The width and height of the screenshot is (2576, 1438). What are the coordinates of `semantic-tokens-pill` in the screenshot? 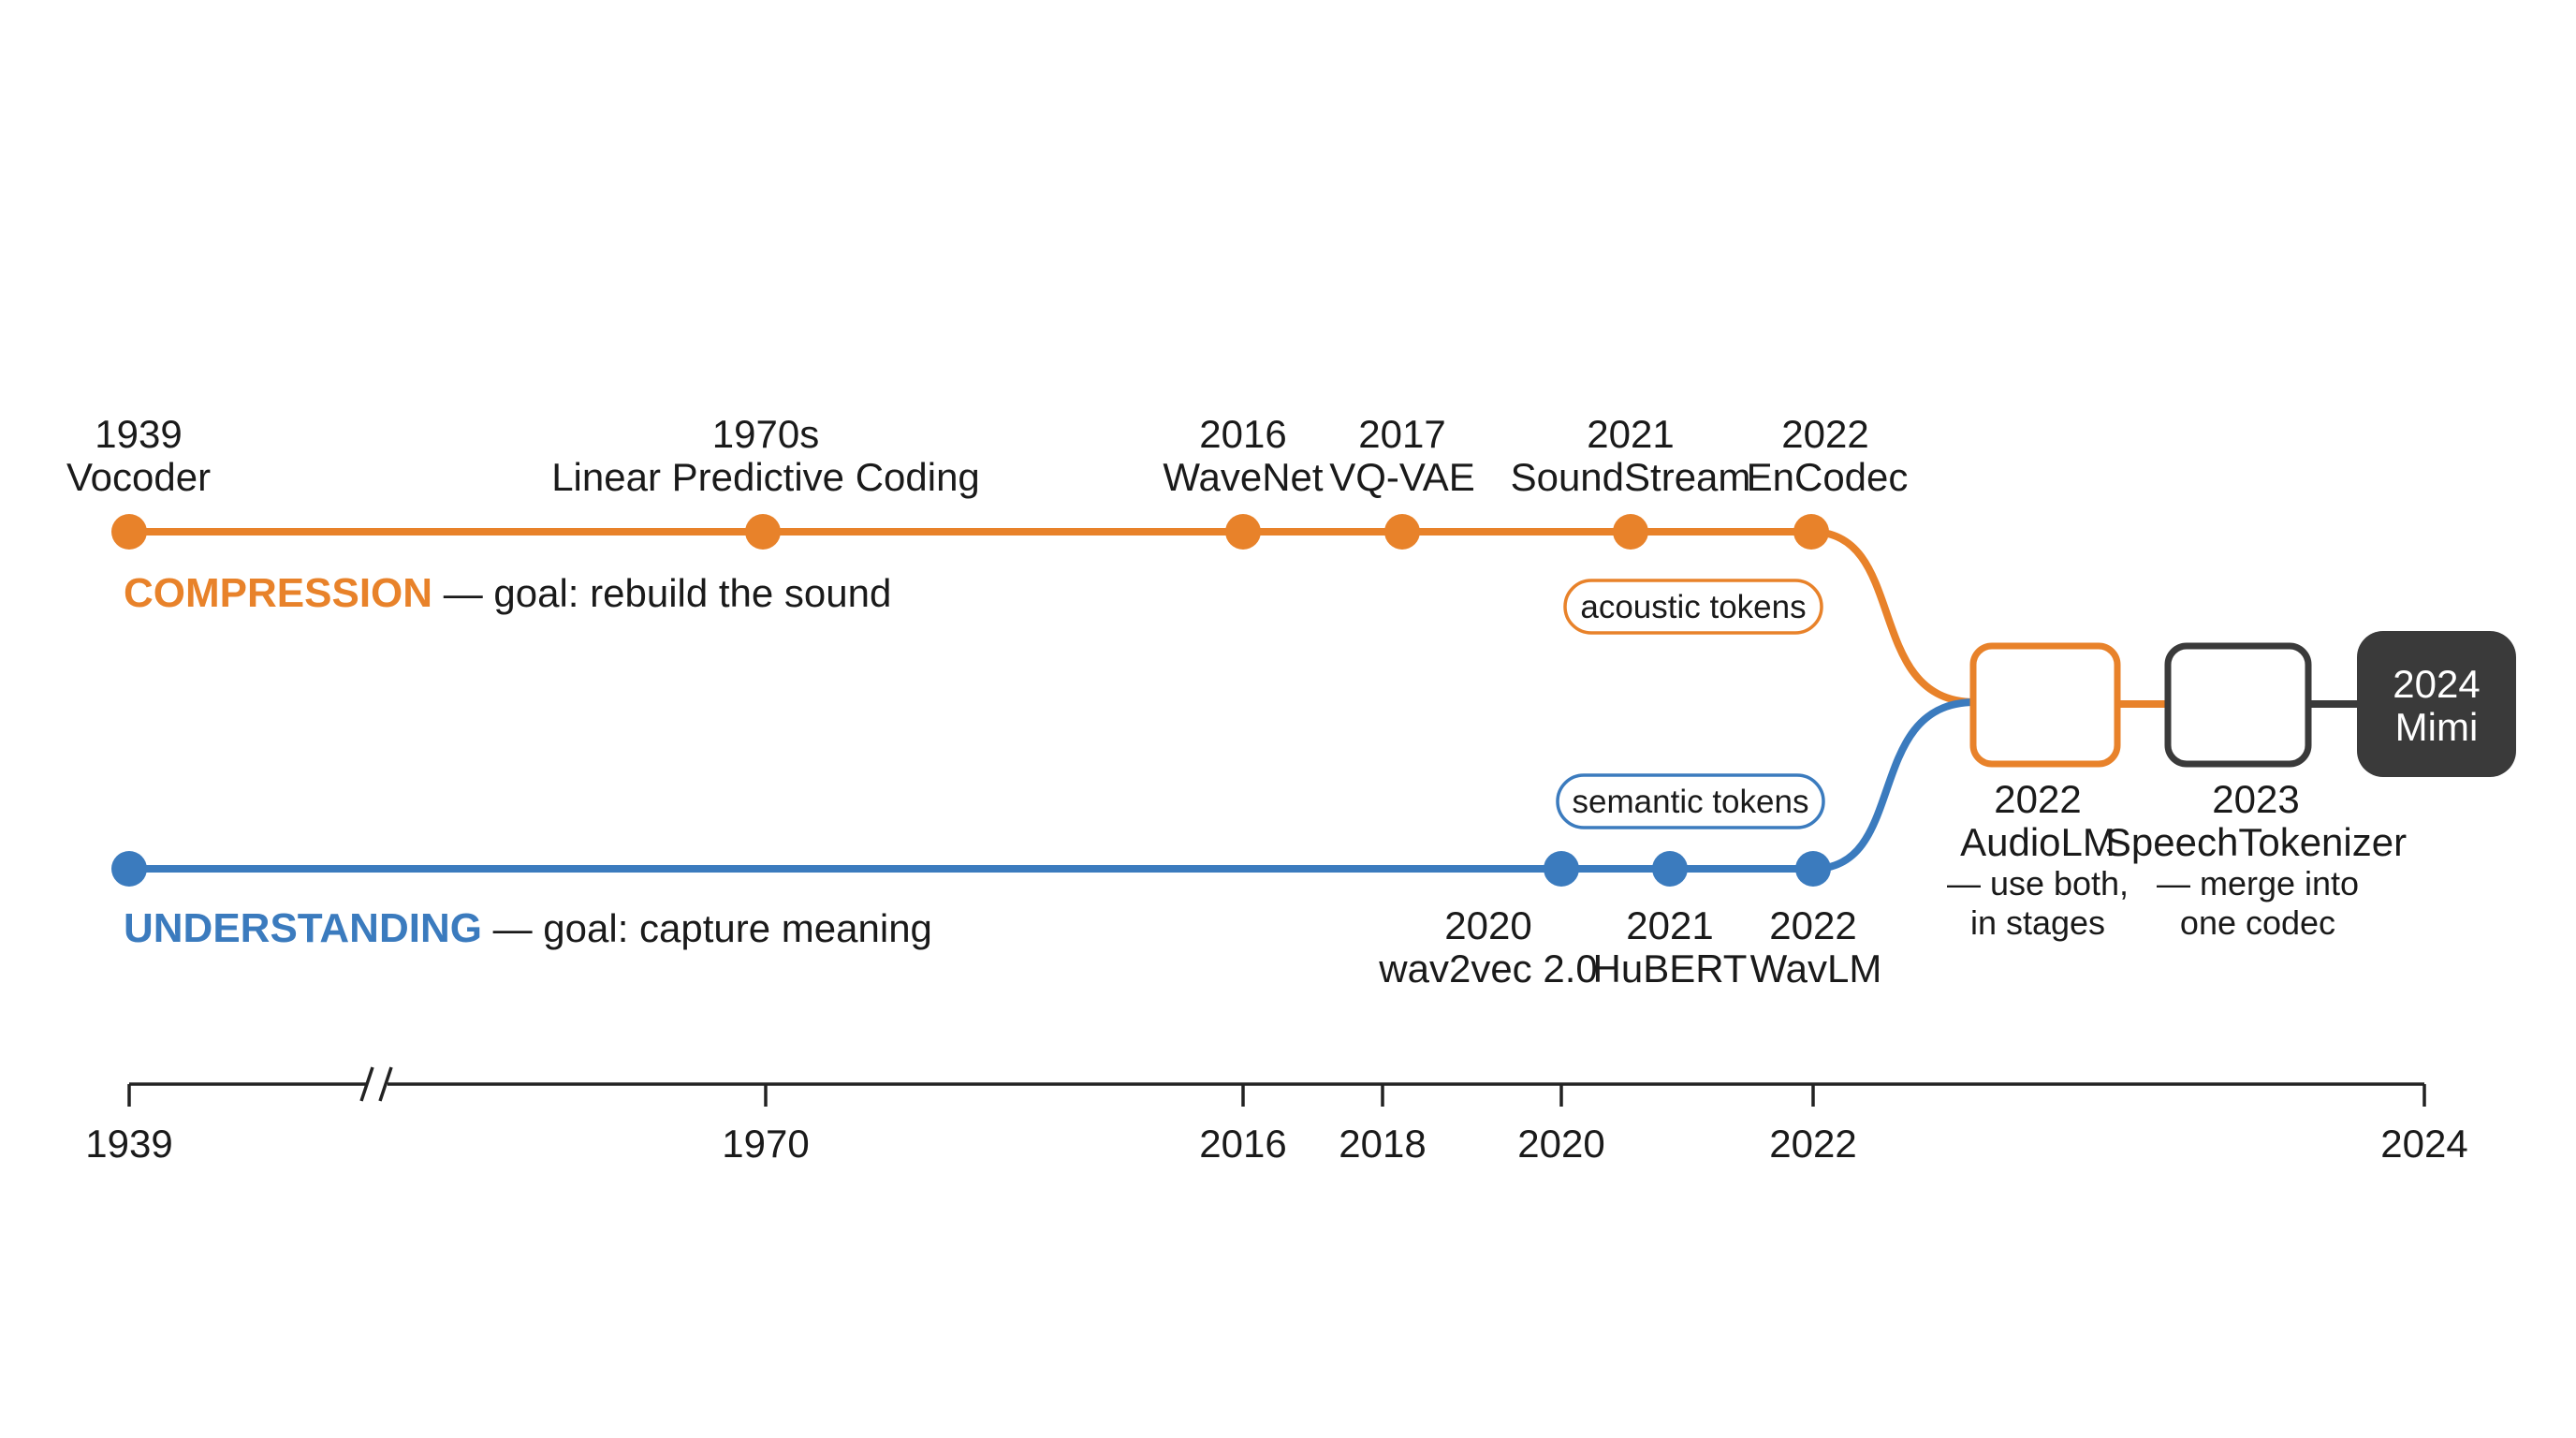 It's located at (1690, 801).